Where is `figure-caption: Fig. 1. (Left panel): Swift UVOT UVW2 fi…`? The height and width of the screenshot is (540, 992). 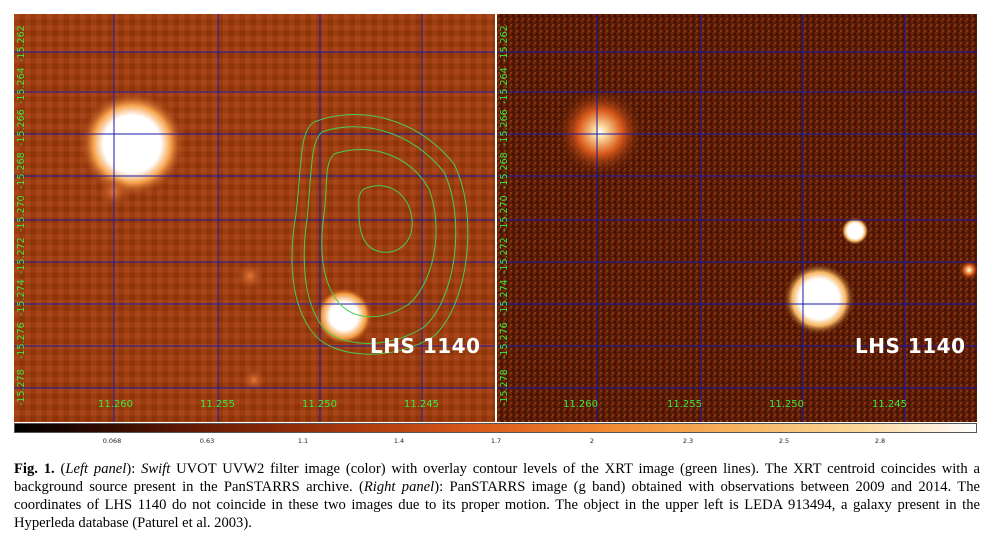 figure-caption: Fig. 1. (Left panel): Swift UVOT UVW2 fi… is located at coordinates (497, 496).